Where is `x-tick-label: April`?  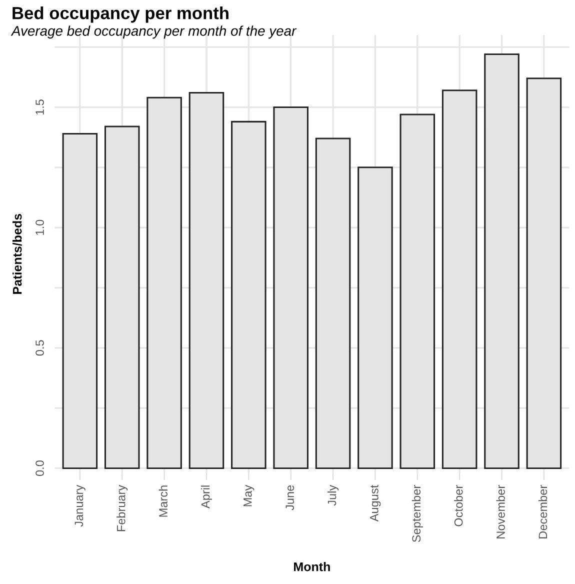
x-tick-label: April is located at coordinates (206, 497).